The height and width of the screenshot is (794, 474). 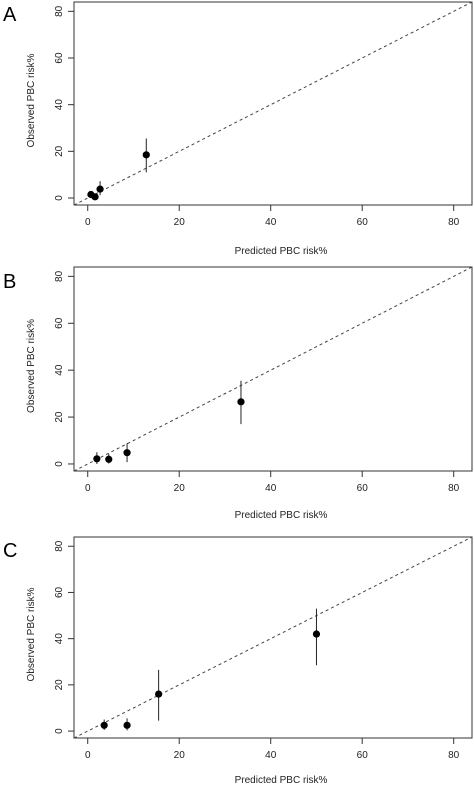 I want to click on panel-label: A, so click(x=10, y=15).